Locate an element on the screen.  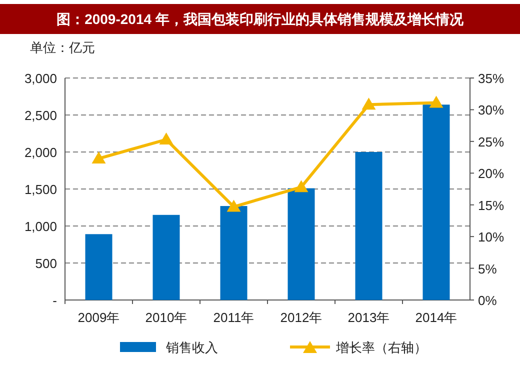
y2-tick-label: 30% is located at coordinates (491, 110).